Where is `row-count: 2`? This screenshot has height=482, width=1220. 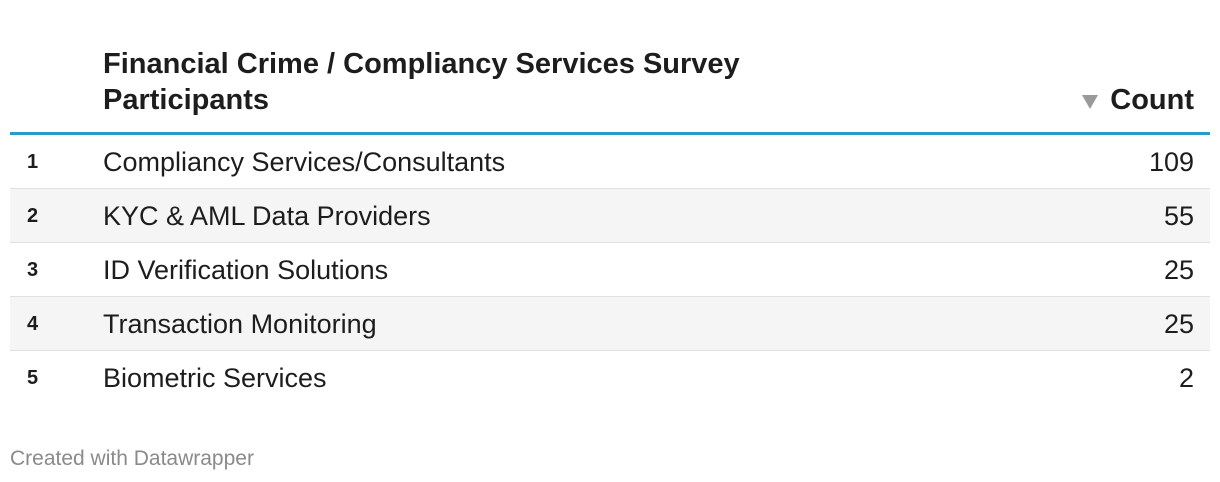
row-count: 2 is located at coordinates (1186, 378).